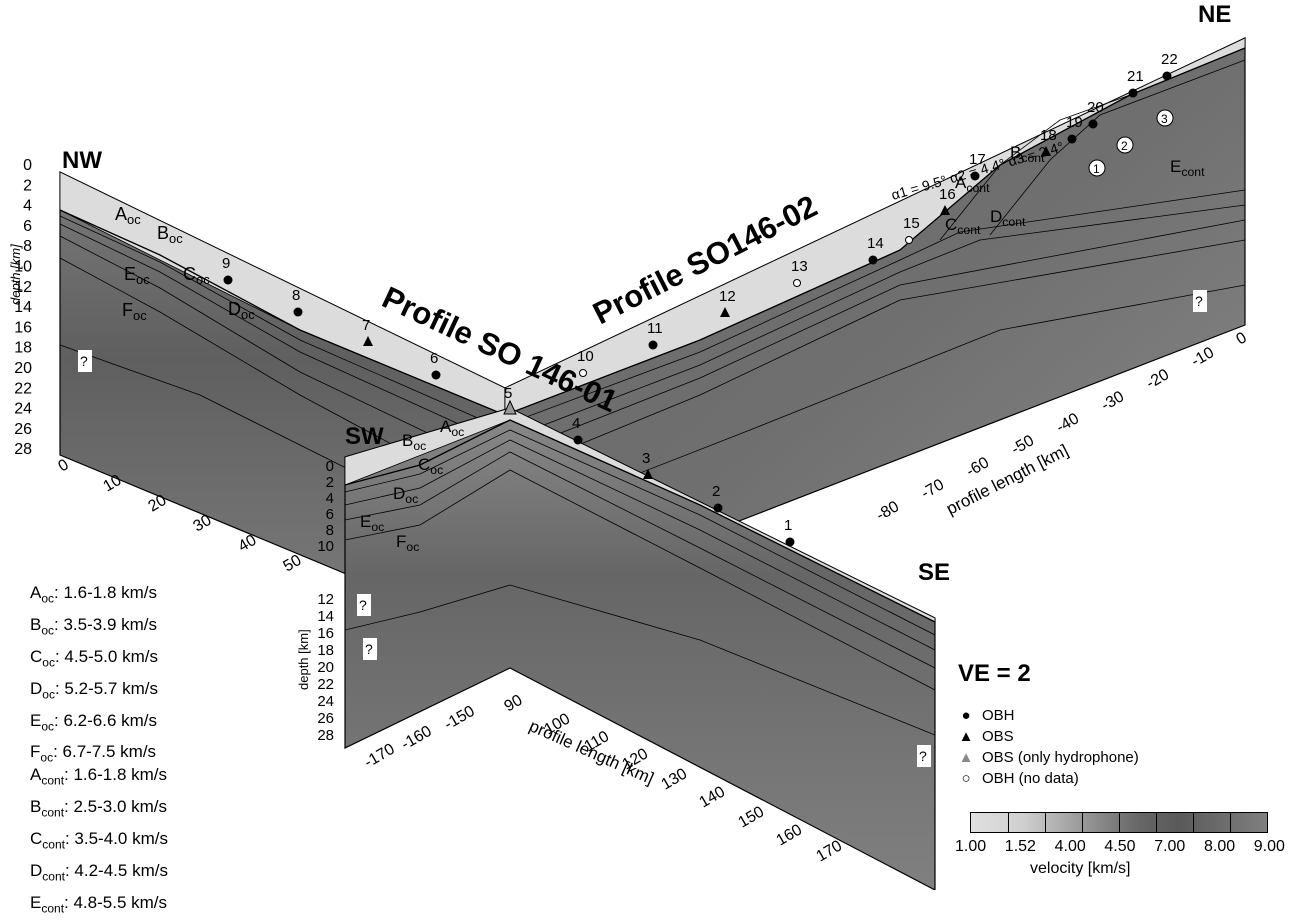  Describe the element at coordinates (1007, 480) in the screenshot. I see `profile-length-label-ne: profile length [km]` at that location.